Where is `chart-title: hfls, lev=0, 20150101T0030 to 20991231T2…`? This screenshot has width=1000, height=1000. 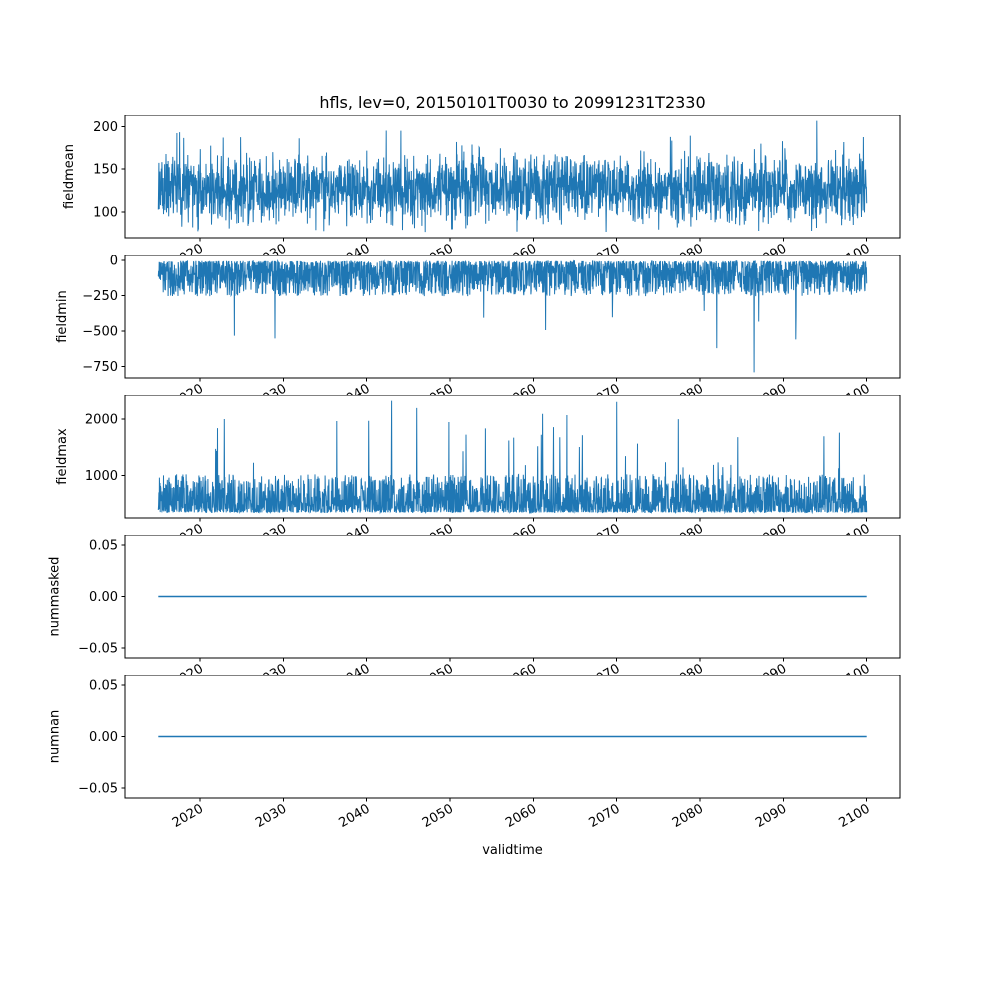
chart-title: hfls, lev=0, 20150101T0030 to 20991231T2… is located at coordinates (512, 102).